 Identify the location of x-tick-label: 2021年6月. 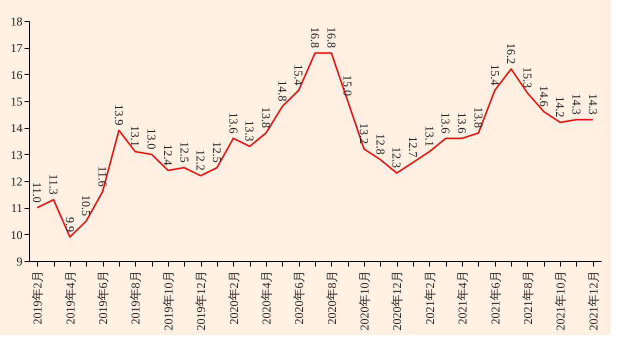
(495, 297).